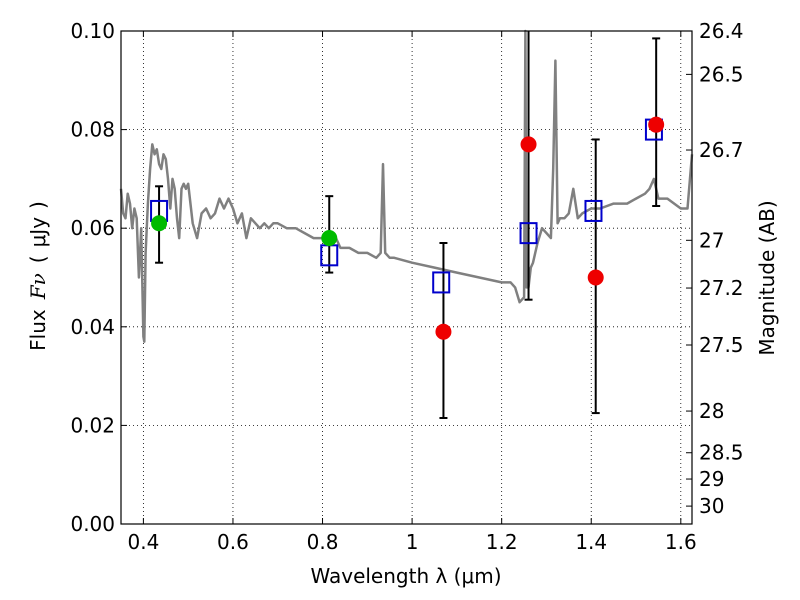  I want to click on mag-tick-label: 28, so click(711, 411).